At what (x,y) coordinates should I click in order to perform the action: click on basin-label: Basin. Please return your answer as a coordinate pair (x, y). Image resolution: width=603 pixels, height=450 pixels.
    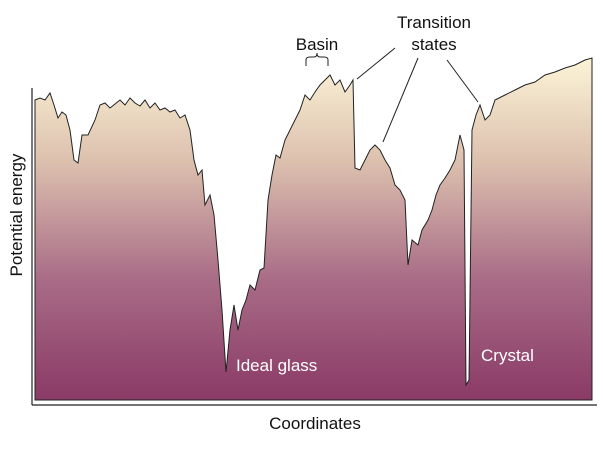
    Looking at the image, I should click on (317, 44).